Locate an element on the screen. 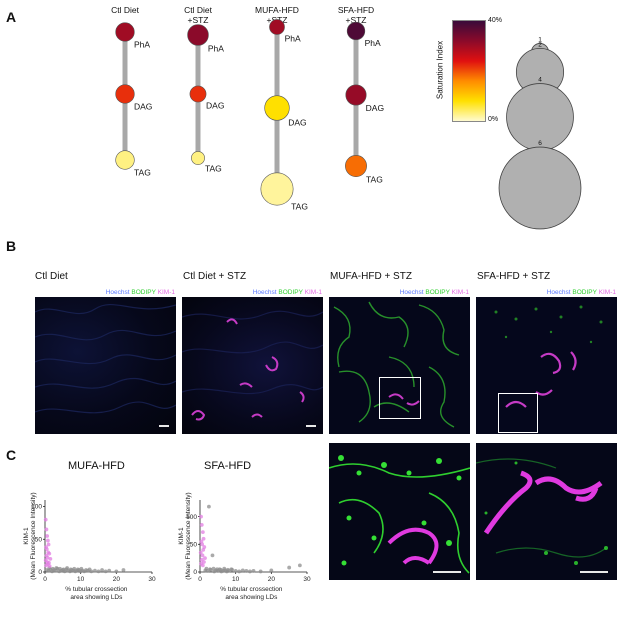 This screenshot has width=617, height=617. micrograph-zoom-mufa is located at coordinates (399, 511).